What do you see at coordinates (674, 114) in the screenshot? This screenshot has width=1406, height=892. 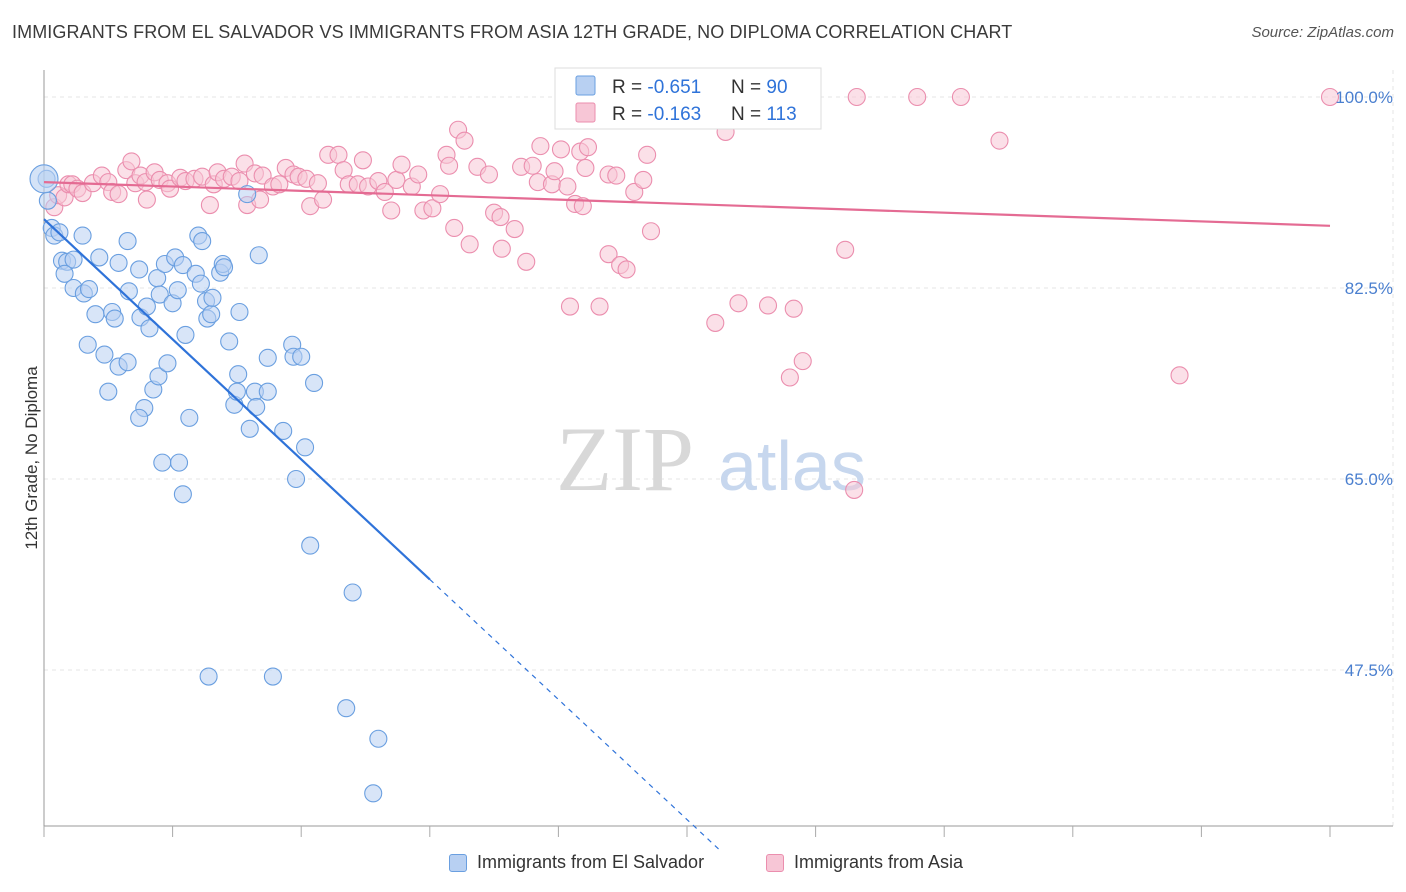 I see `stats-r-value: -0.163` at bounding box center [674, 114].